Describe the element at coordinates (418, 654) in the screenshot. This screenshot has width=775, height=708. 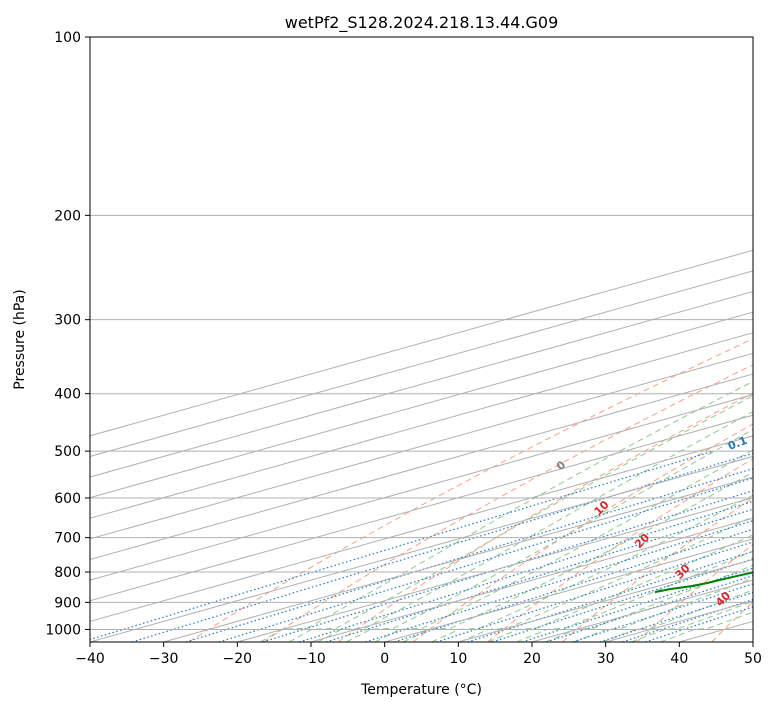
I see `x-axis: −40 −30 −20 −10 0 10 20 30 40 50` at that location.